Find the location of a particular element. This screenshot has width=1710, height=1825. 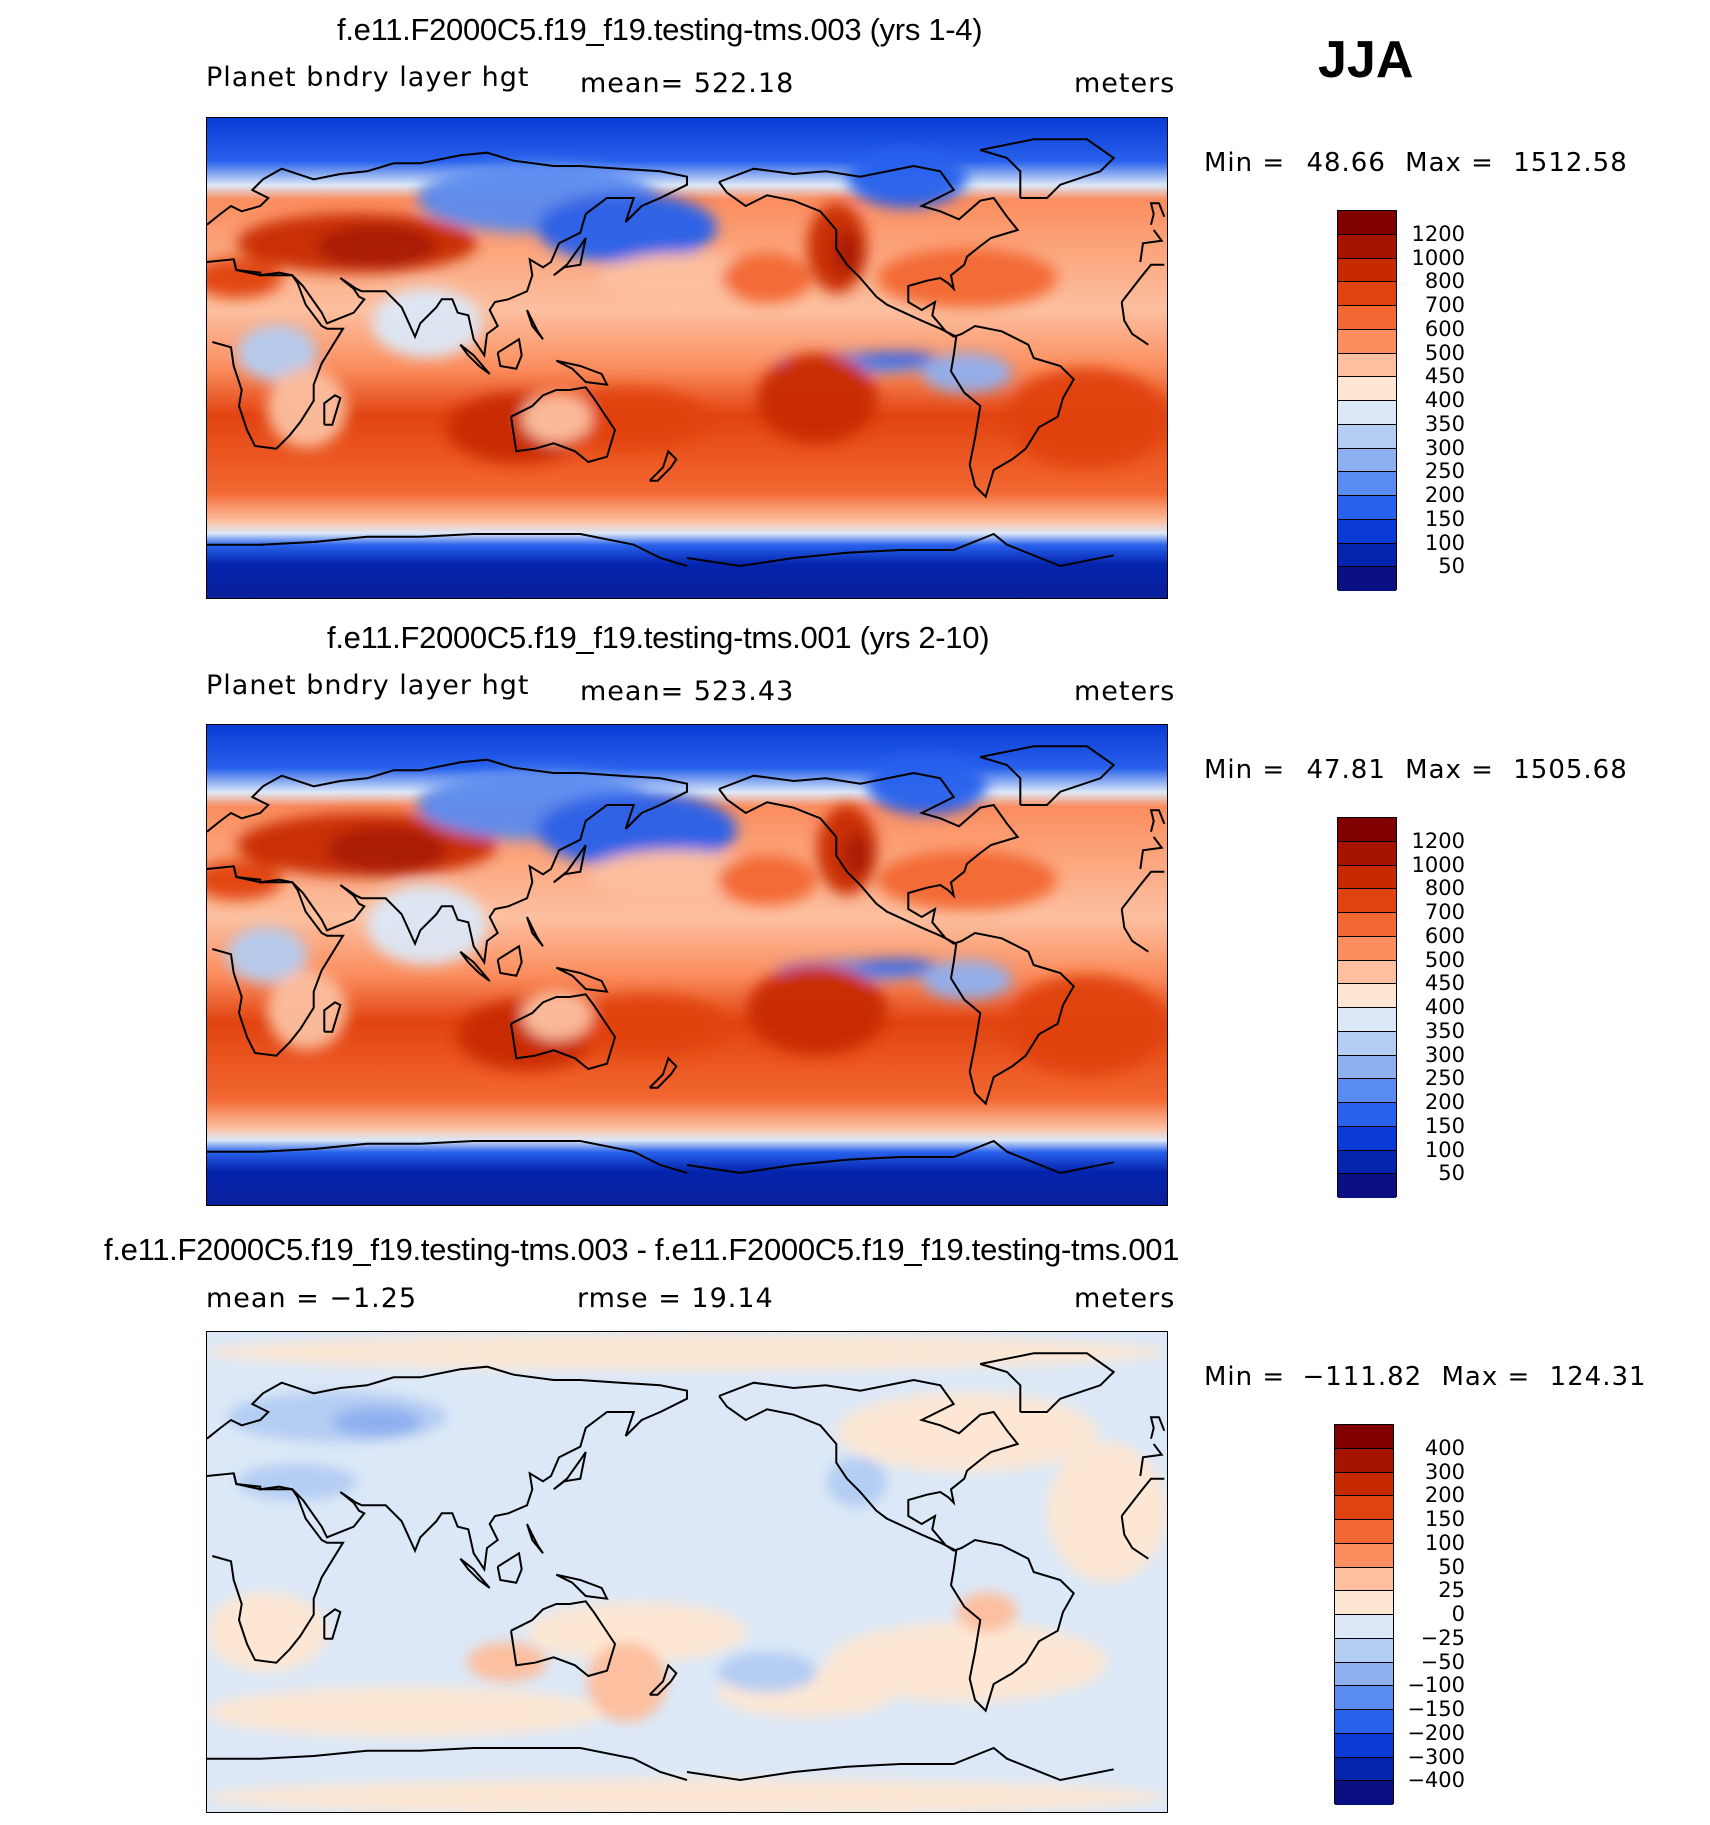

colorbar-tick-label: 350 is located at coordinates (1444, 423).